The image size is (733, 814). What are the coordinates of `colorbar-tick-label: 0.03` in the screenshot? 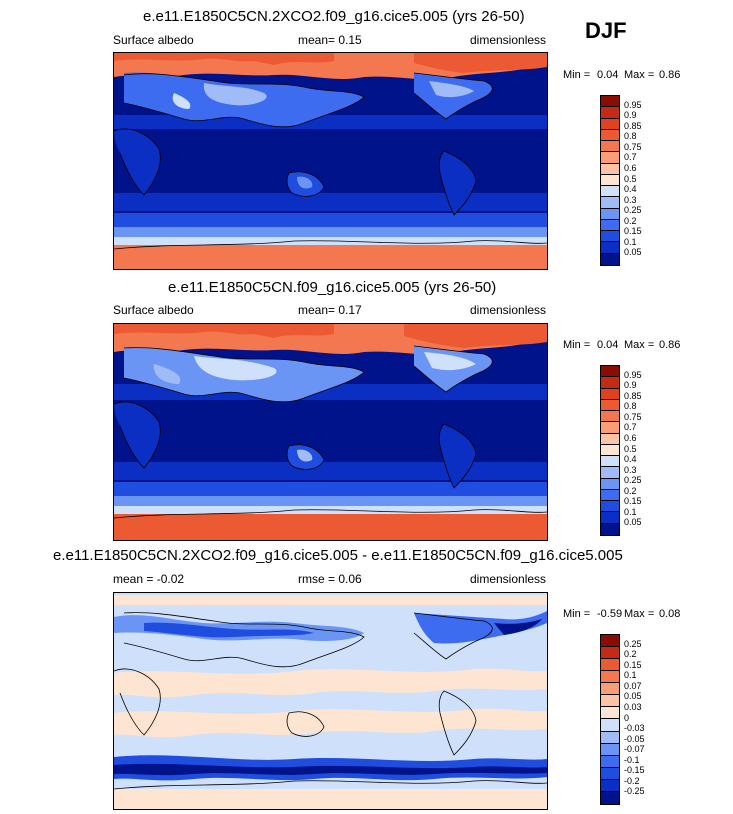 It's located at (633, 706).